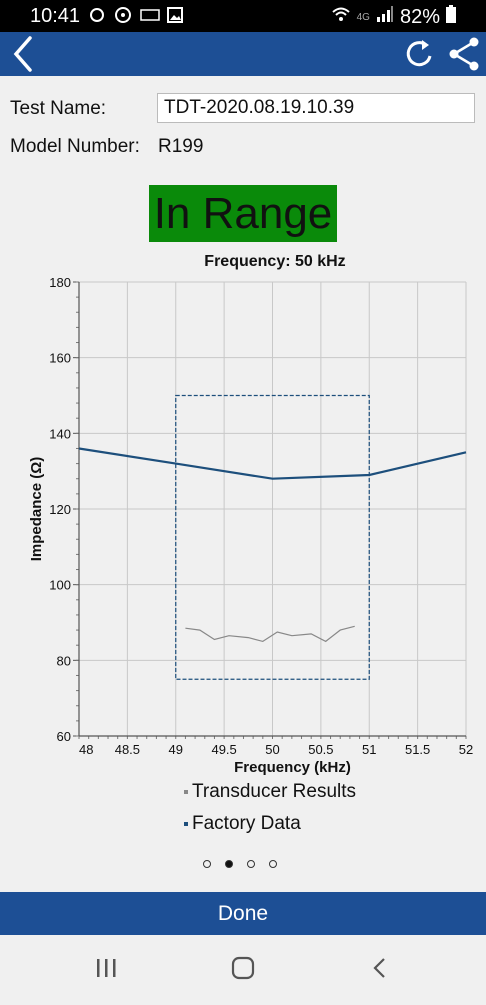 This screenshot has width=486, height=1005. Describe the element at coordinates (275, 261) in the screenshot. I see `chart-title: Frequency: 50 kHz` at that location.